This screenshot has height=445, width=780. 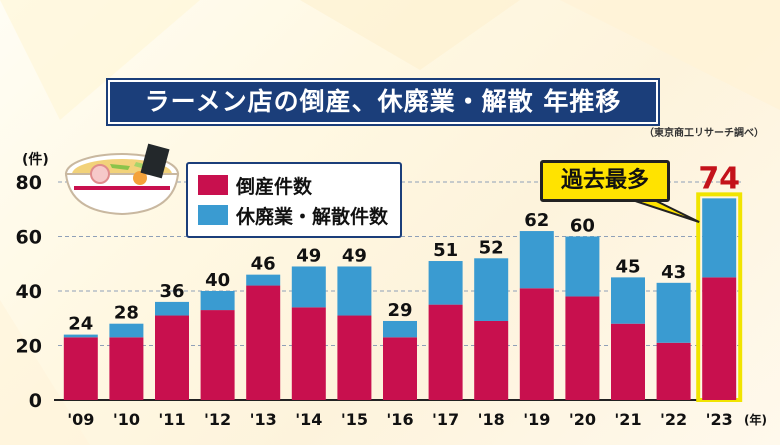 I want to click on x-tick-label: '13, so click(x=263, y=419).